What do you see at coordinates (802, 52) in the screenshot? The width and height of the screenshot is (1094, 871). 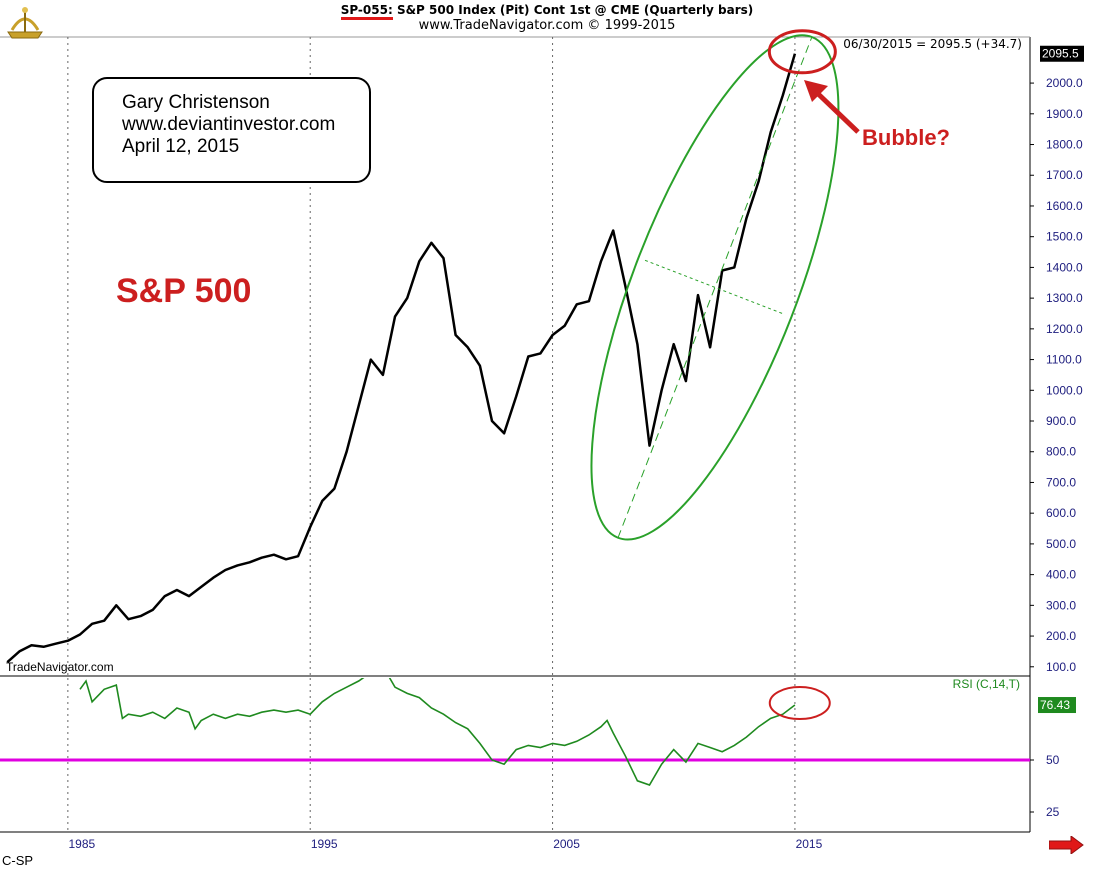 I see `bubble-highlight-circle` at bounding box center [802, 52].